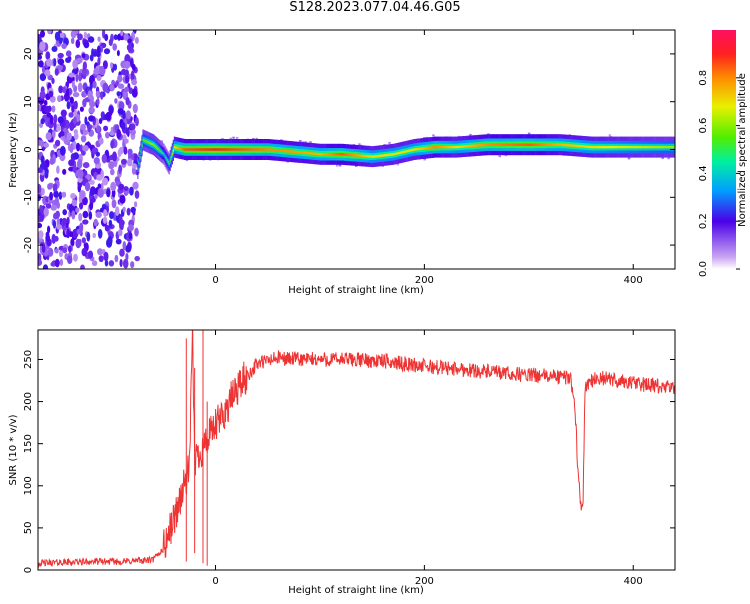 This screenshot has width=750, height=604. What do you see at coordinates (28, 54) in the screenshot?
I see `y-tick-label: 20` at bounding box center [28, 54].